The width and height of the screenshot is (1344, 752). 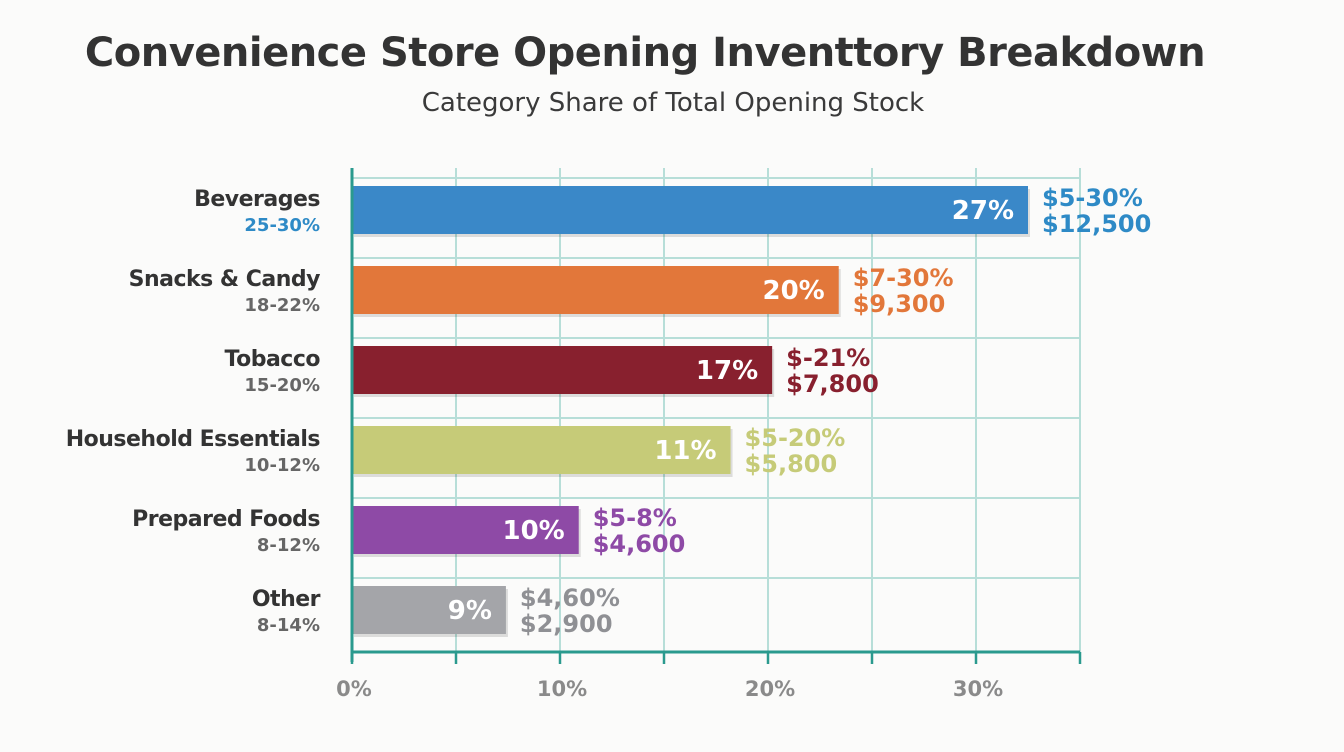 What do you see at coordinates (566, 624) in the screenshot?
I see `side-amount-label: $2,900` at bounding box center [566, 624].